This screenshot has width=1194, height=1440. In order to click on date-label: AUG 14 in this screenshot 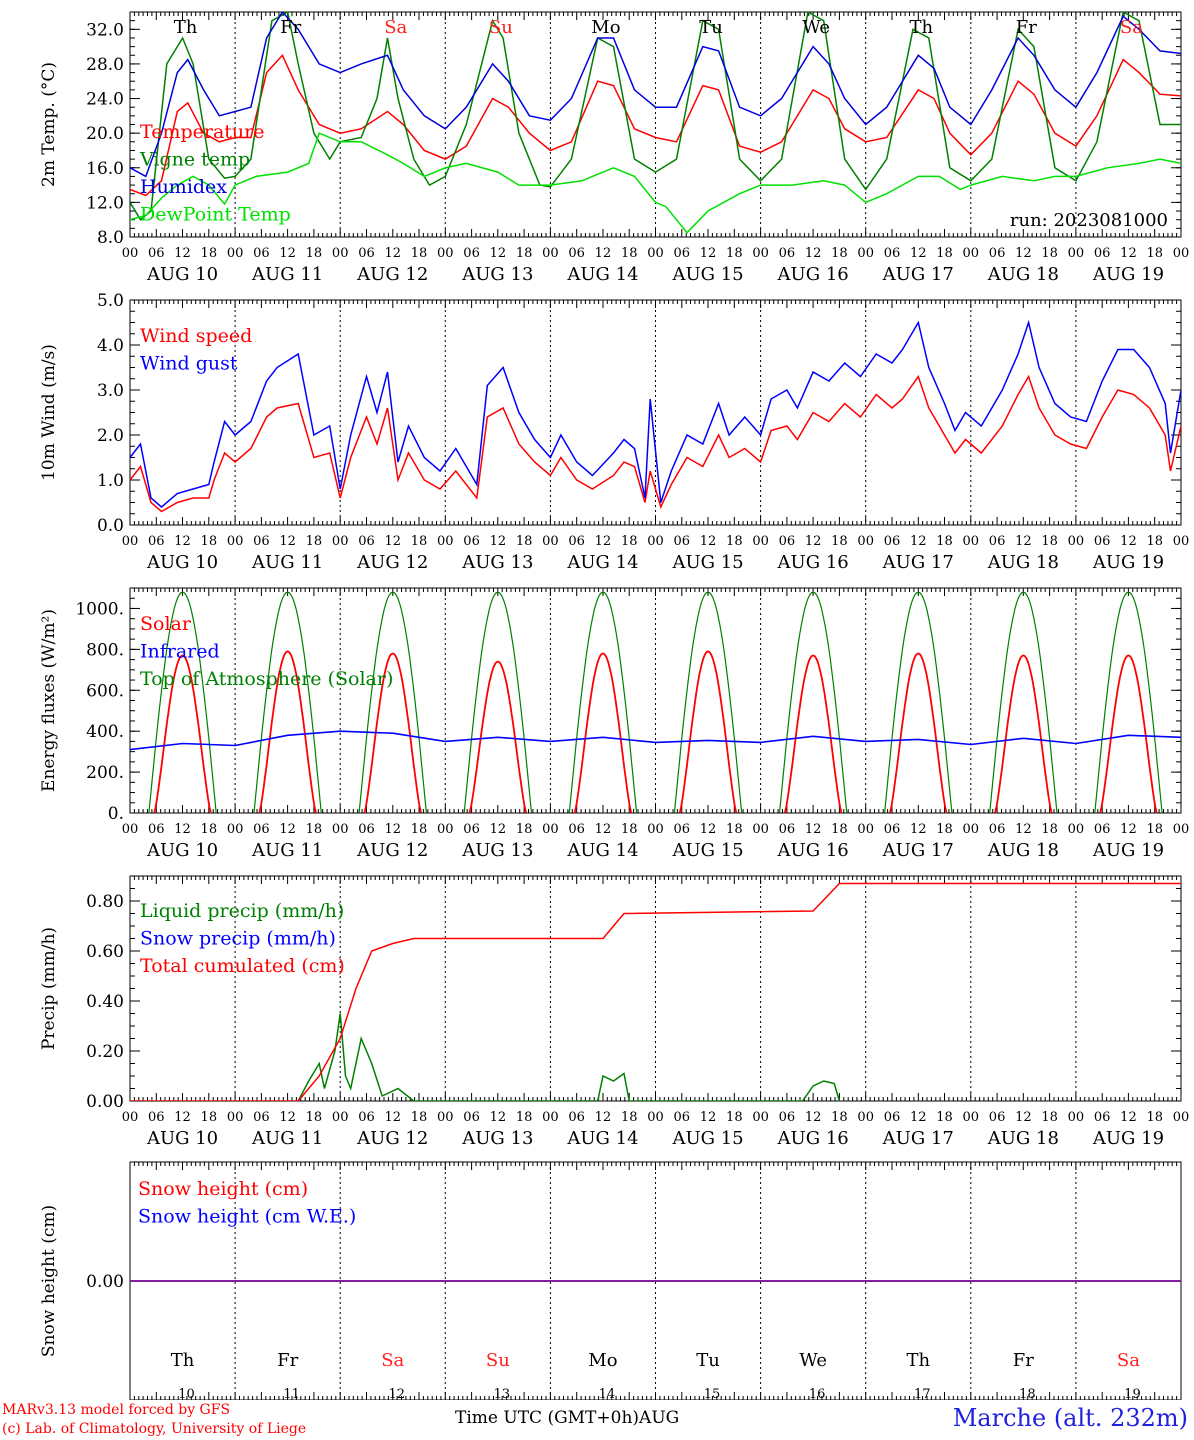, I will do `click(602, 562)`.